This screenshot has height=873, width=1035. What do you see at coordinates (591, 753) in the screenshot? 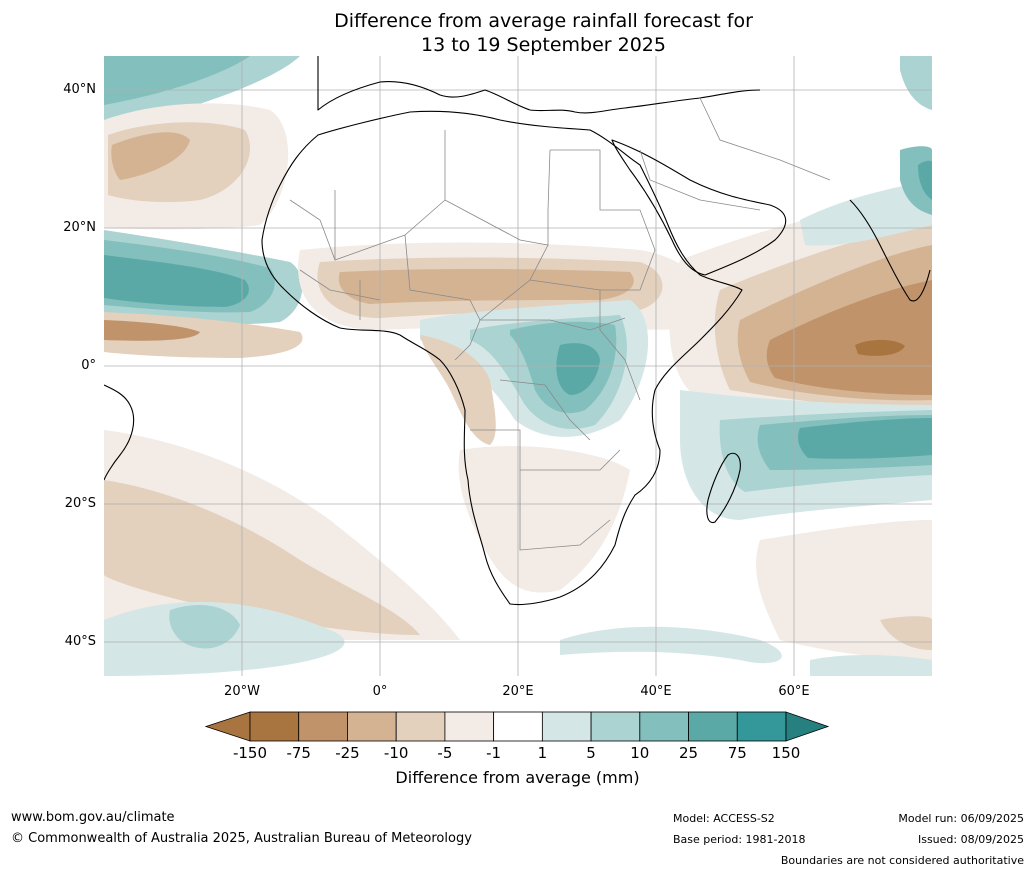
I see `colorbar-tick-label: 5` at bounding box center [591, 753].